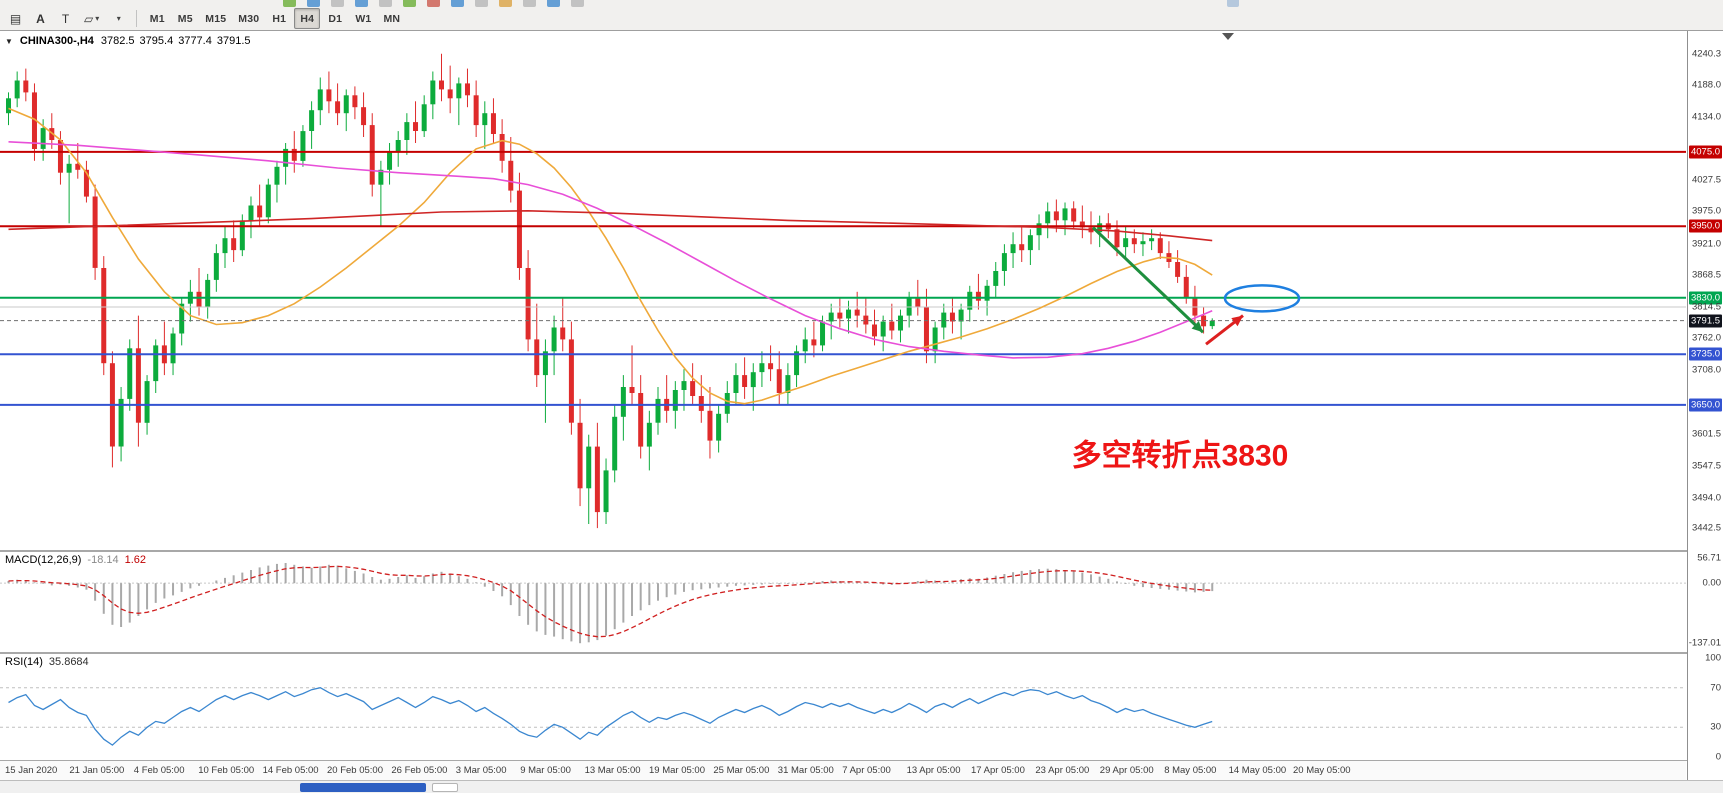 The width and height of the screenshot is (1723, 793). What do you see at coordinates (1705, 298) in the screenshot?
I see `price-axis-label: 3830.0` at bounding box center [1705, 298].